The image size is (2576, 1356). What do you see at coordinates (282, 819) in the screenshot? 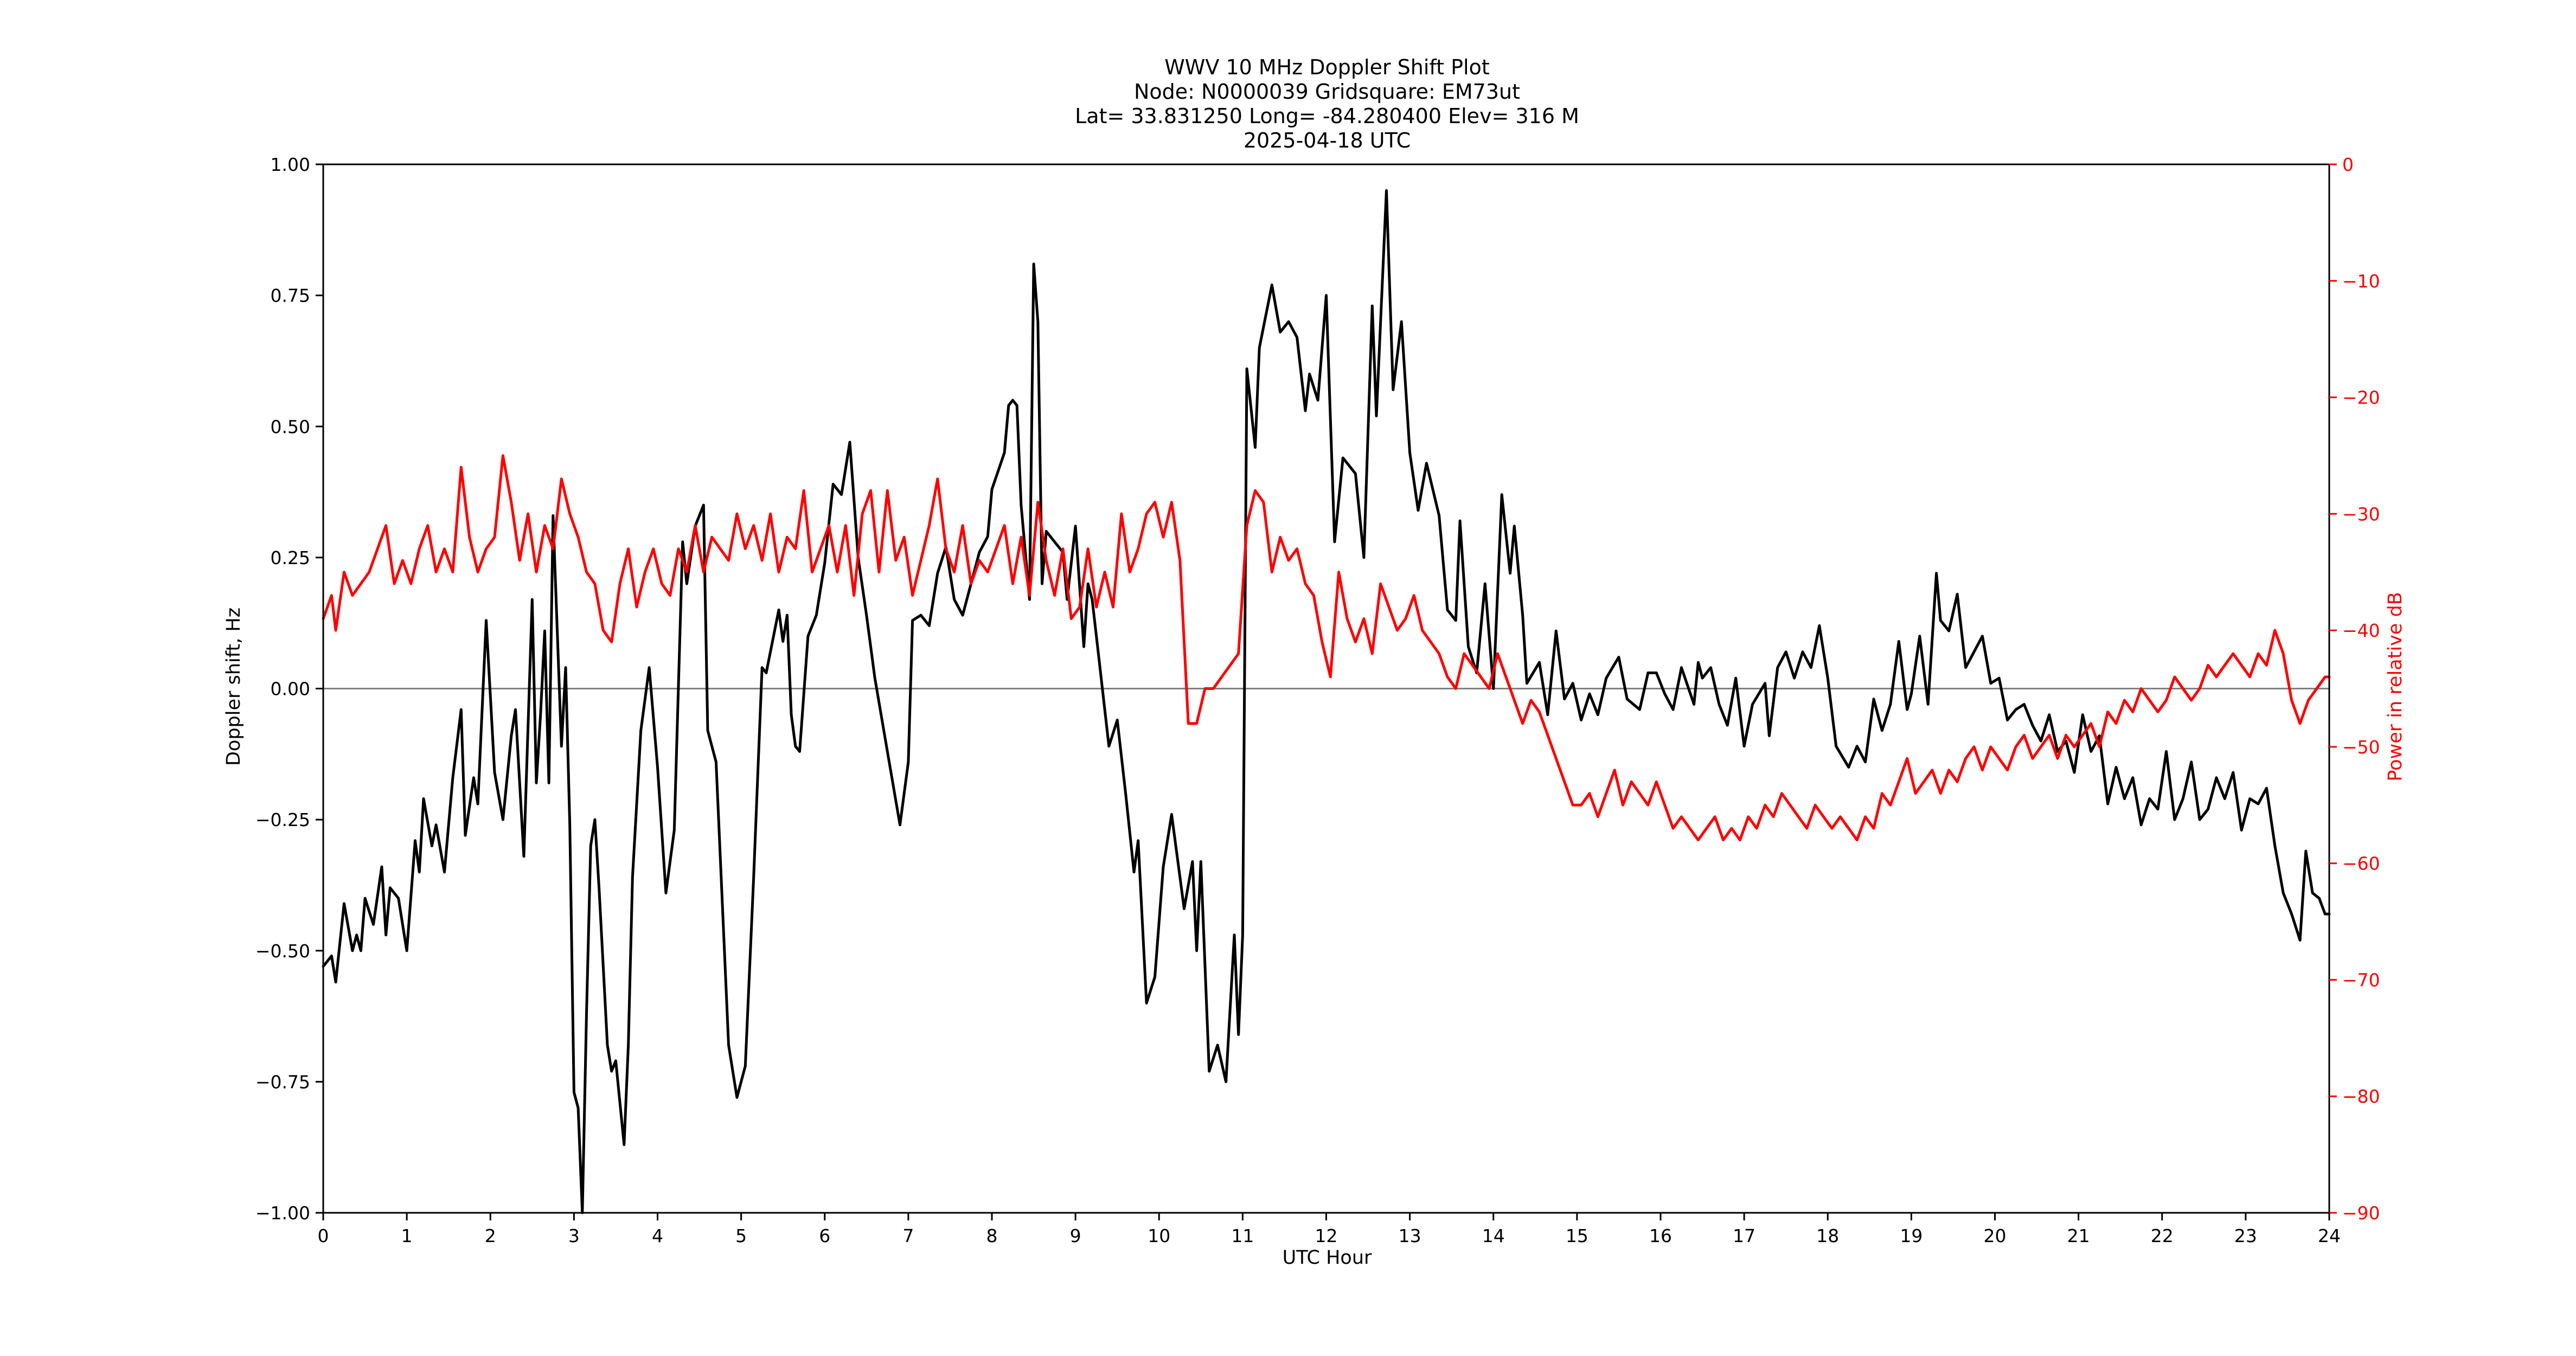
I see `y-tick-label-left: −0.25` at bounding box center [282, 819].